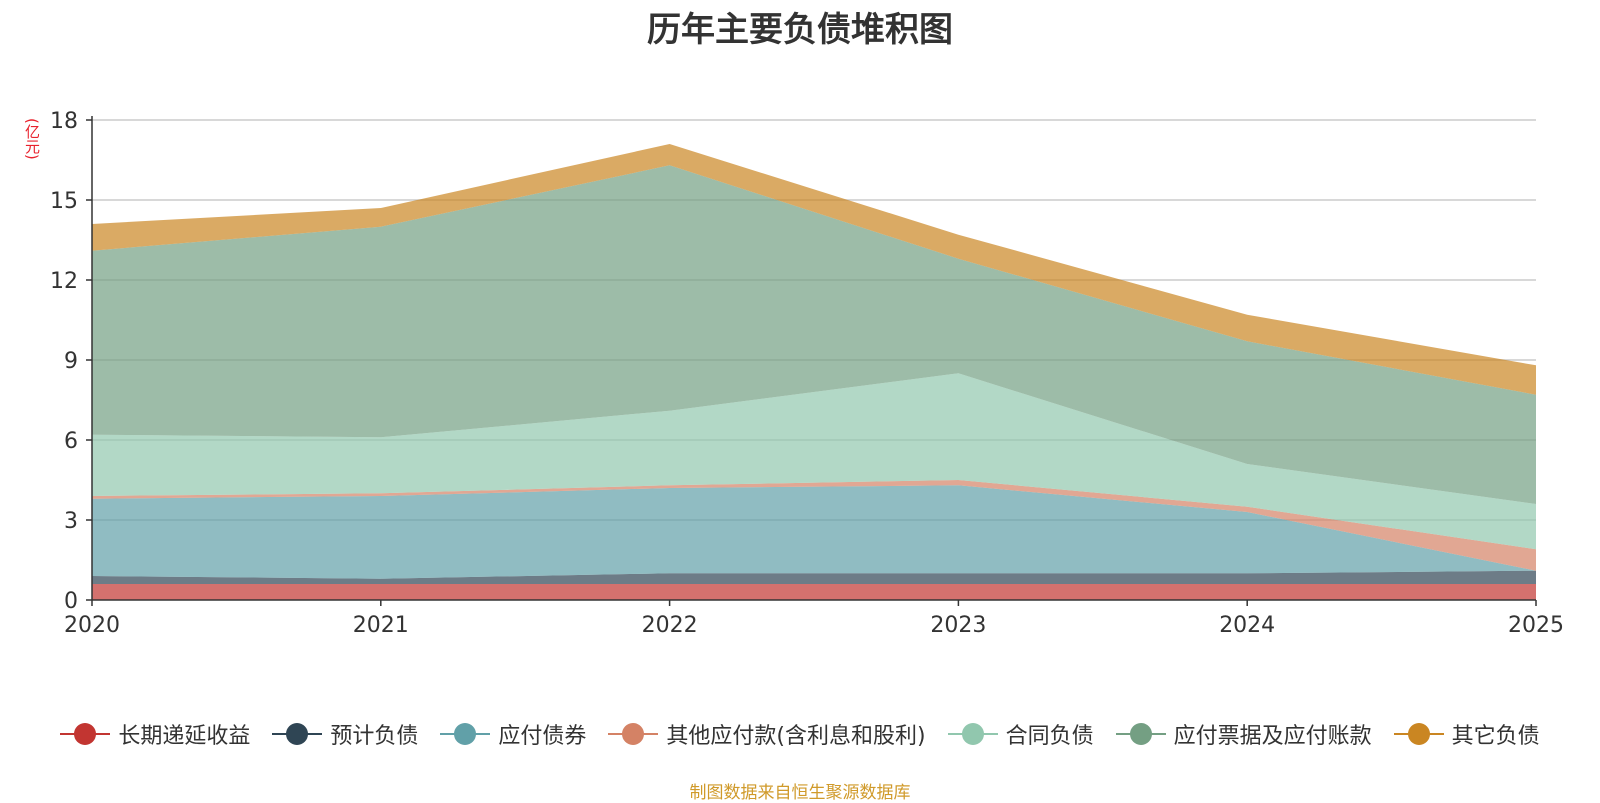  I want to click on legend-label: 其他应付款(含利息和股利), so click(796, 736).